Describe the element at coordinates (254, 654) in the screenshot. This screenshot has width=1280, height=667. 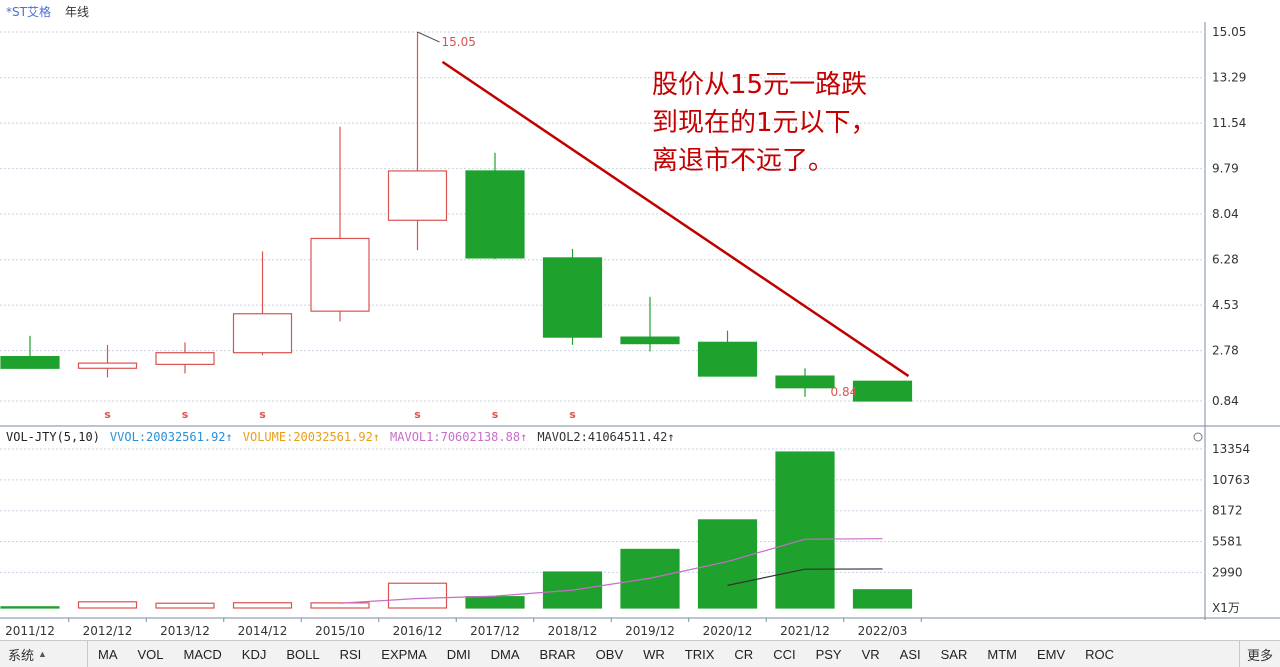
I see `tab-kdj: KDJ` at that location.